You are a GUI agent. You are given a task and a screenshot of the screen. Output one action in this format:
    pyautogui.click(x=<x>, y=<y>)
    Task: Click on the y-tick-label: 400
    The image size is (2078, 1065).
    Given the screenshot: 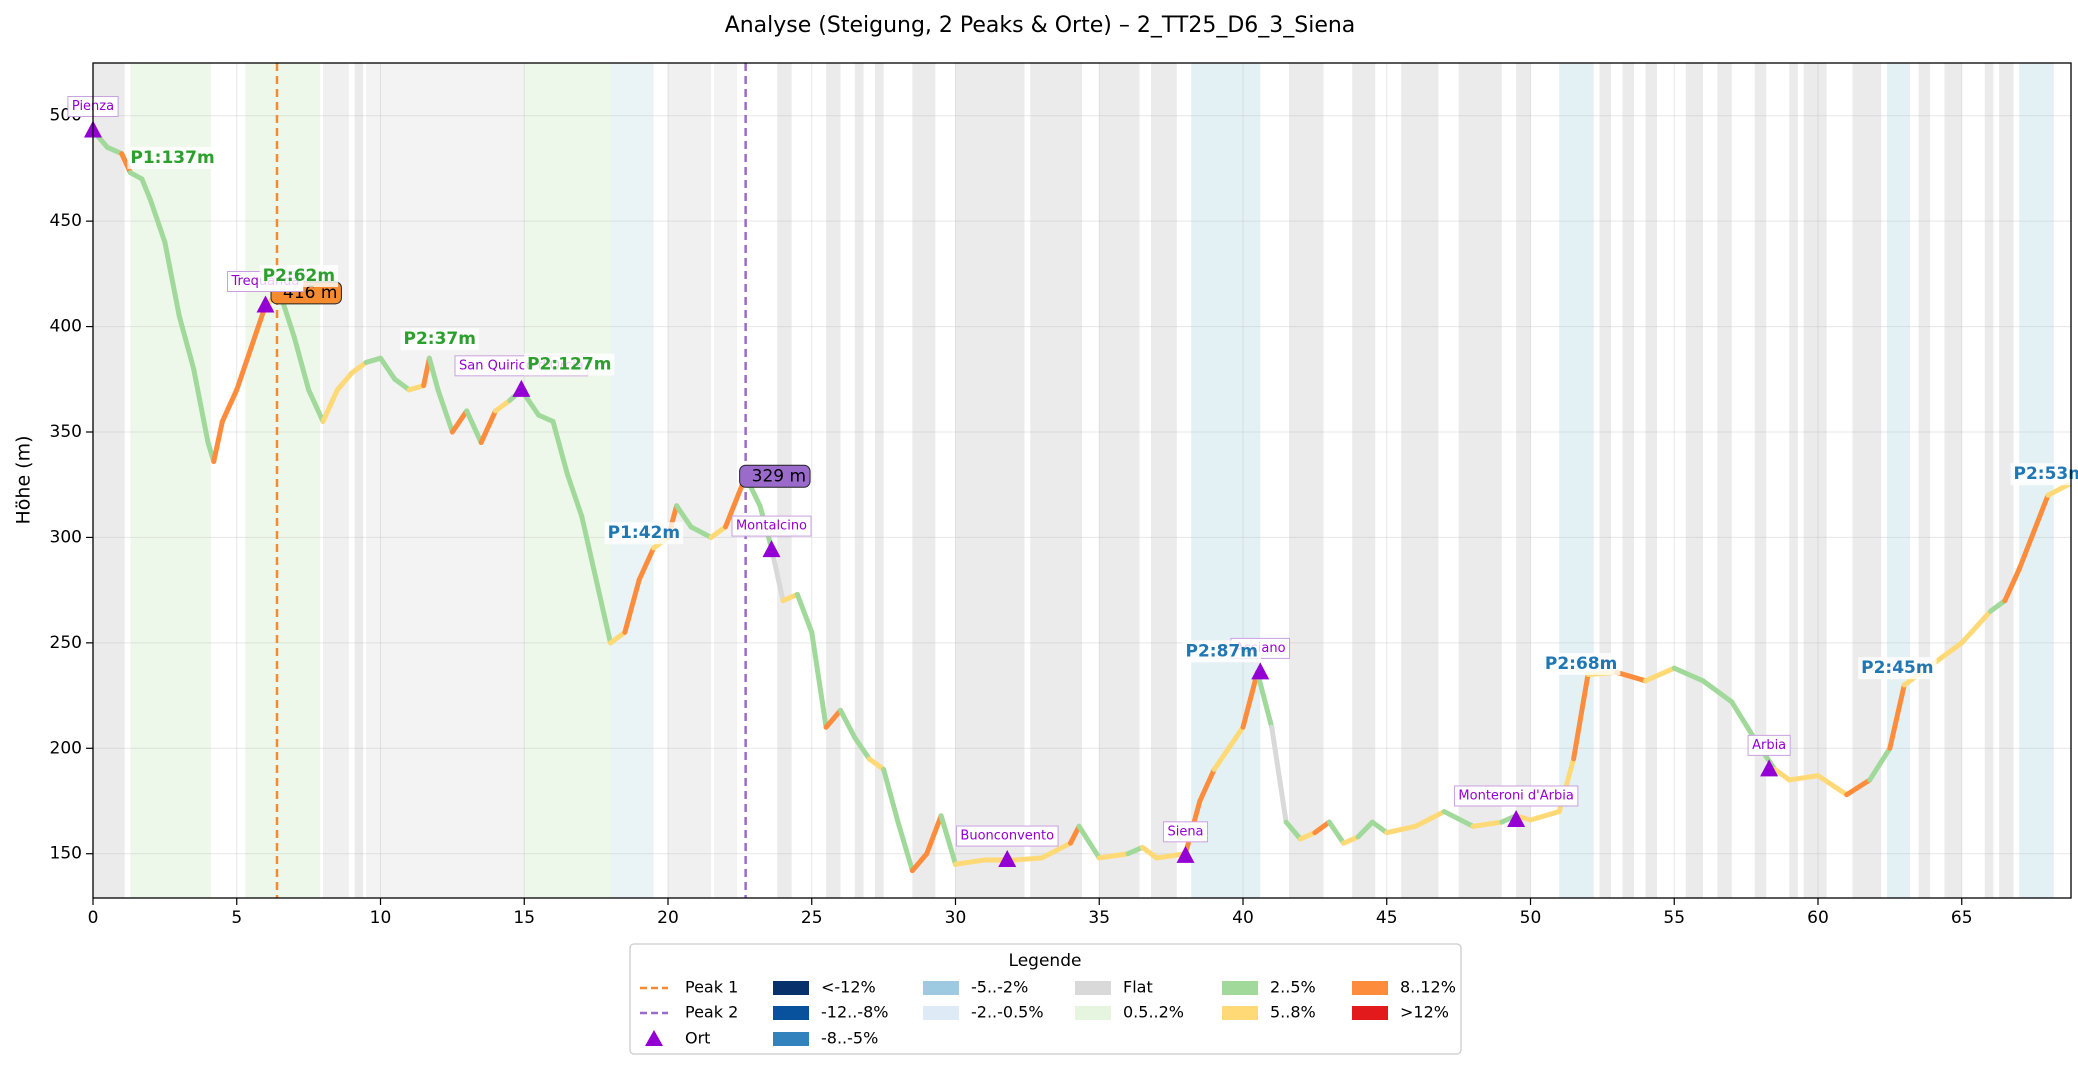 What is the action you would take?
    pyautogui.click(x=66, y=327)
    